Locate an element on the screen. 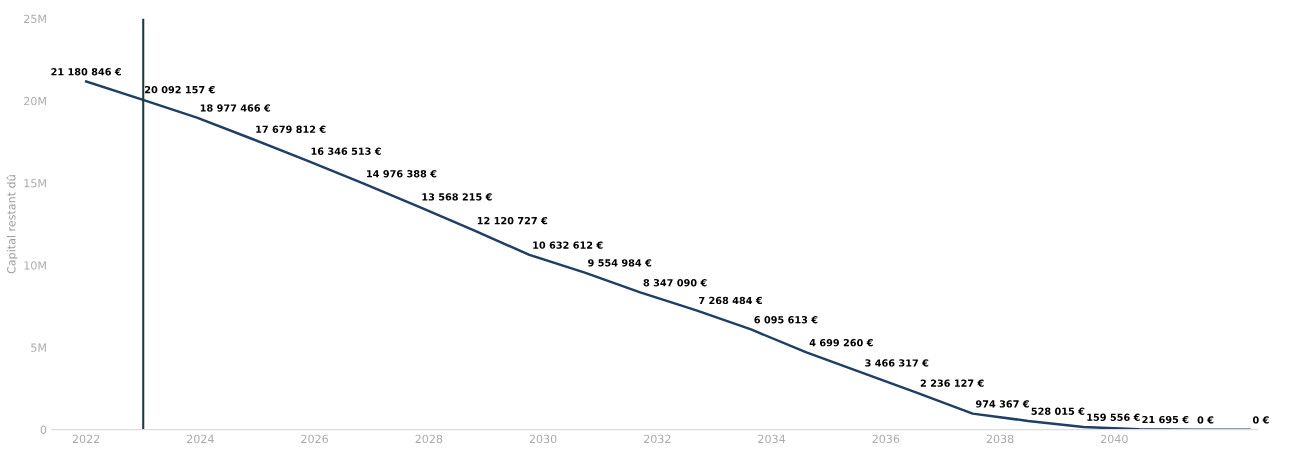  x-tick-label: 2036 is located at coordinates (886, 439).